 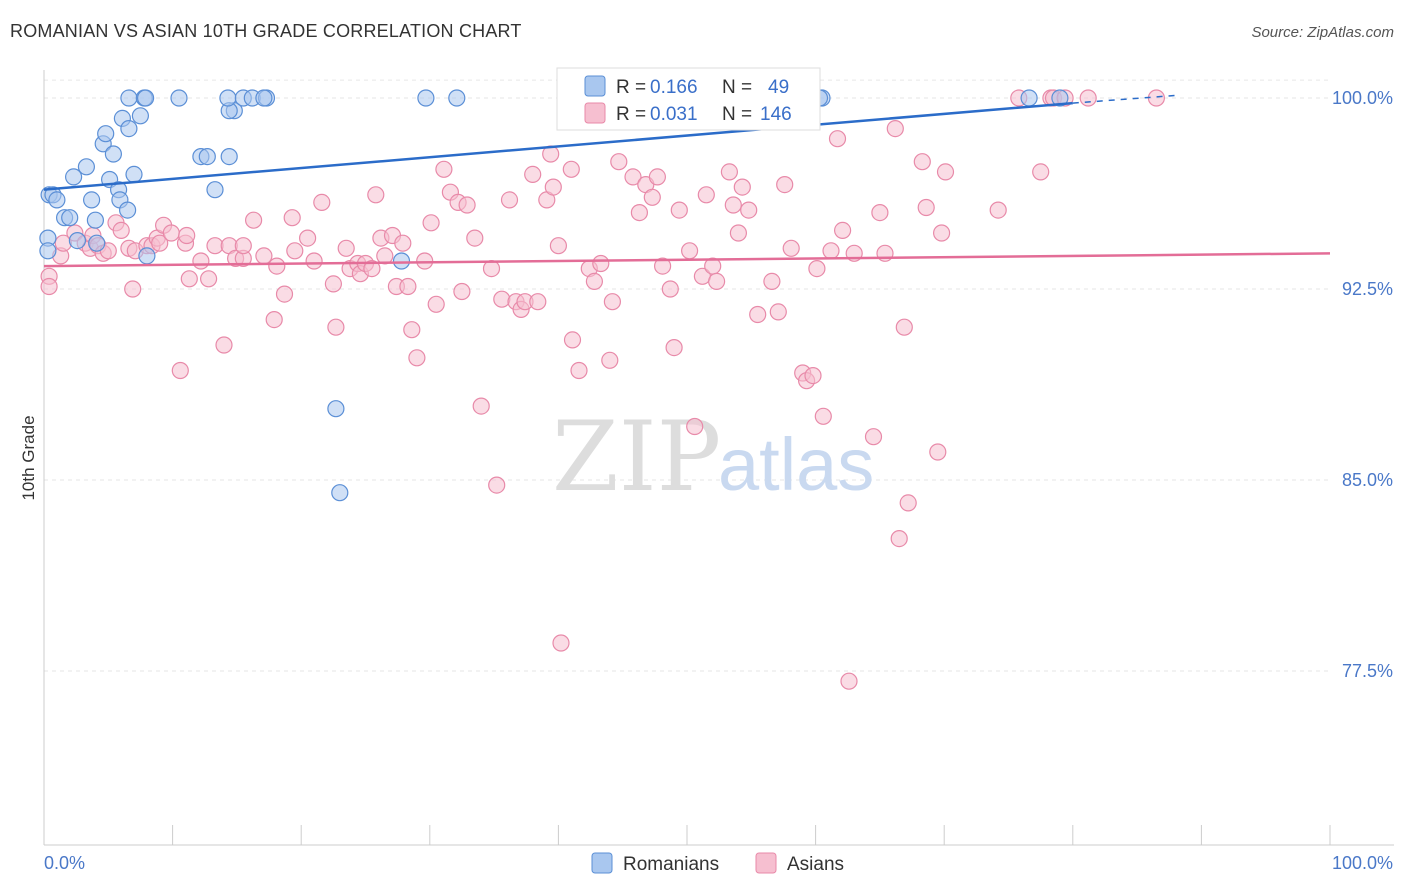 What do you see at coordinates (737, 87) in the screenshot?
I see `legend-n-label: N =` at bounding box center [737, 87].